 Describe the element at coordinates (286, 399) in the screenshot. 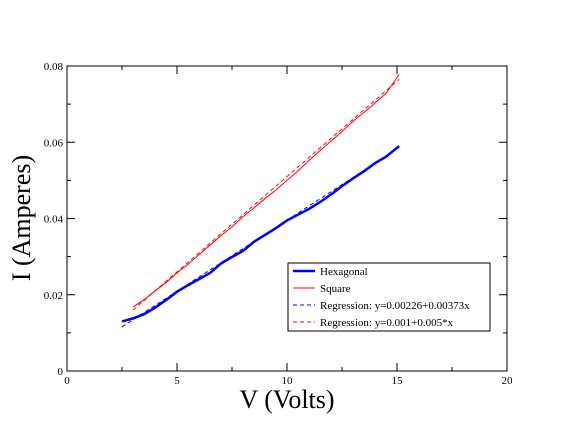

I see `x-axis-title: V (Volts)` at that location.